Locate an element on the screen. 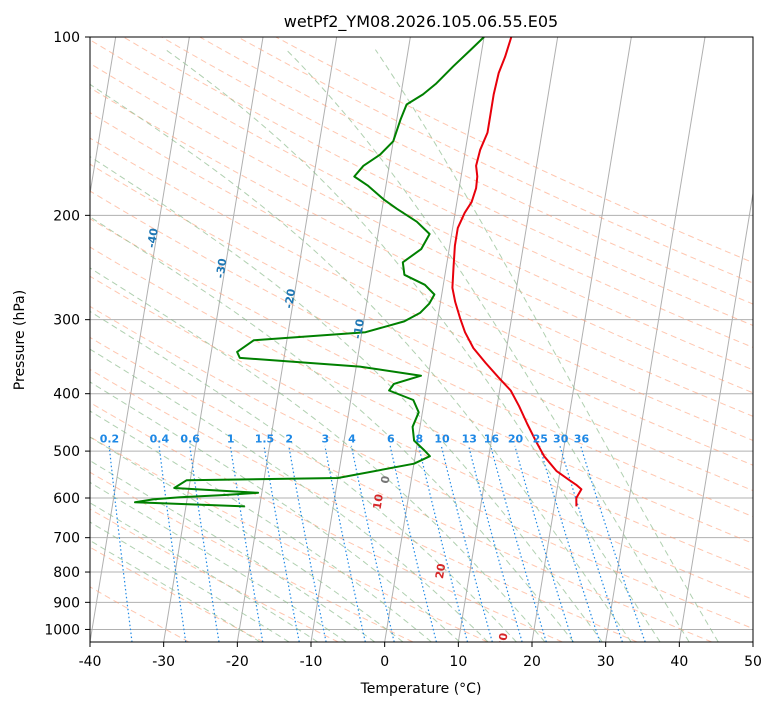  y-axis-label: Pressure (hPa) is located at coordinates (20, 340).